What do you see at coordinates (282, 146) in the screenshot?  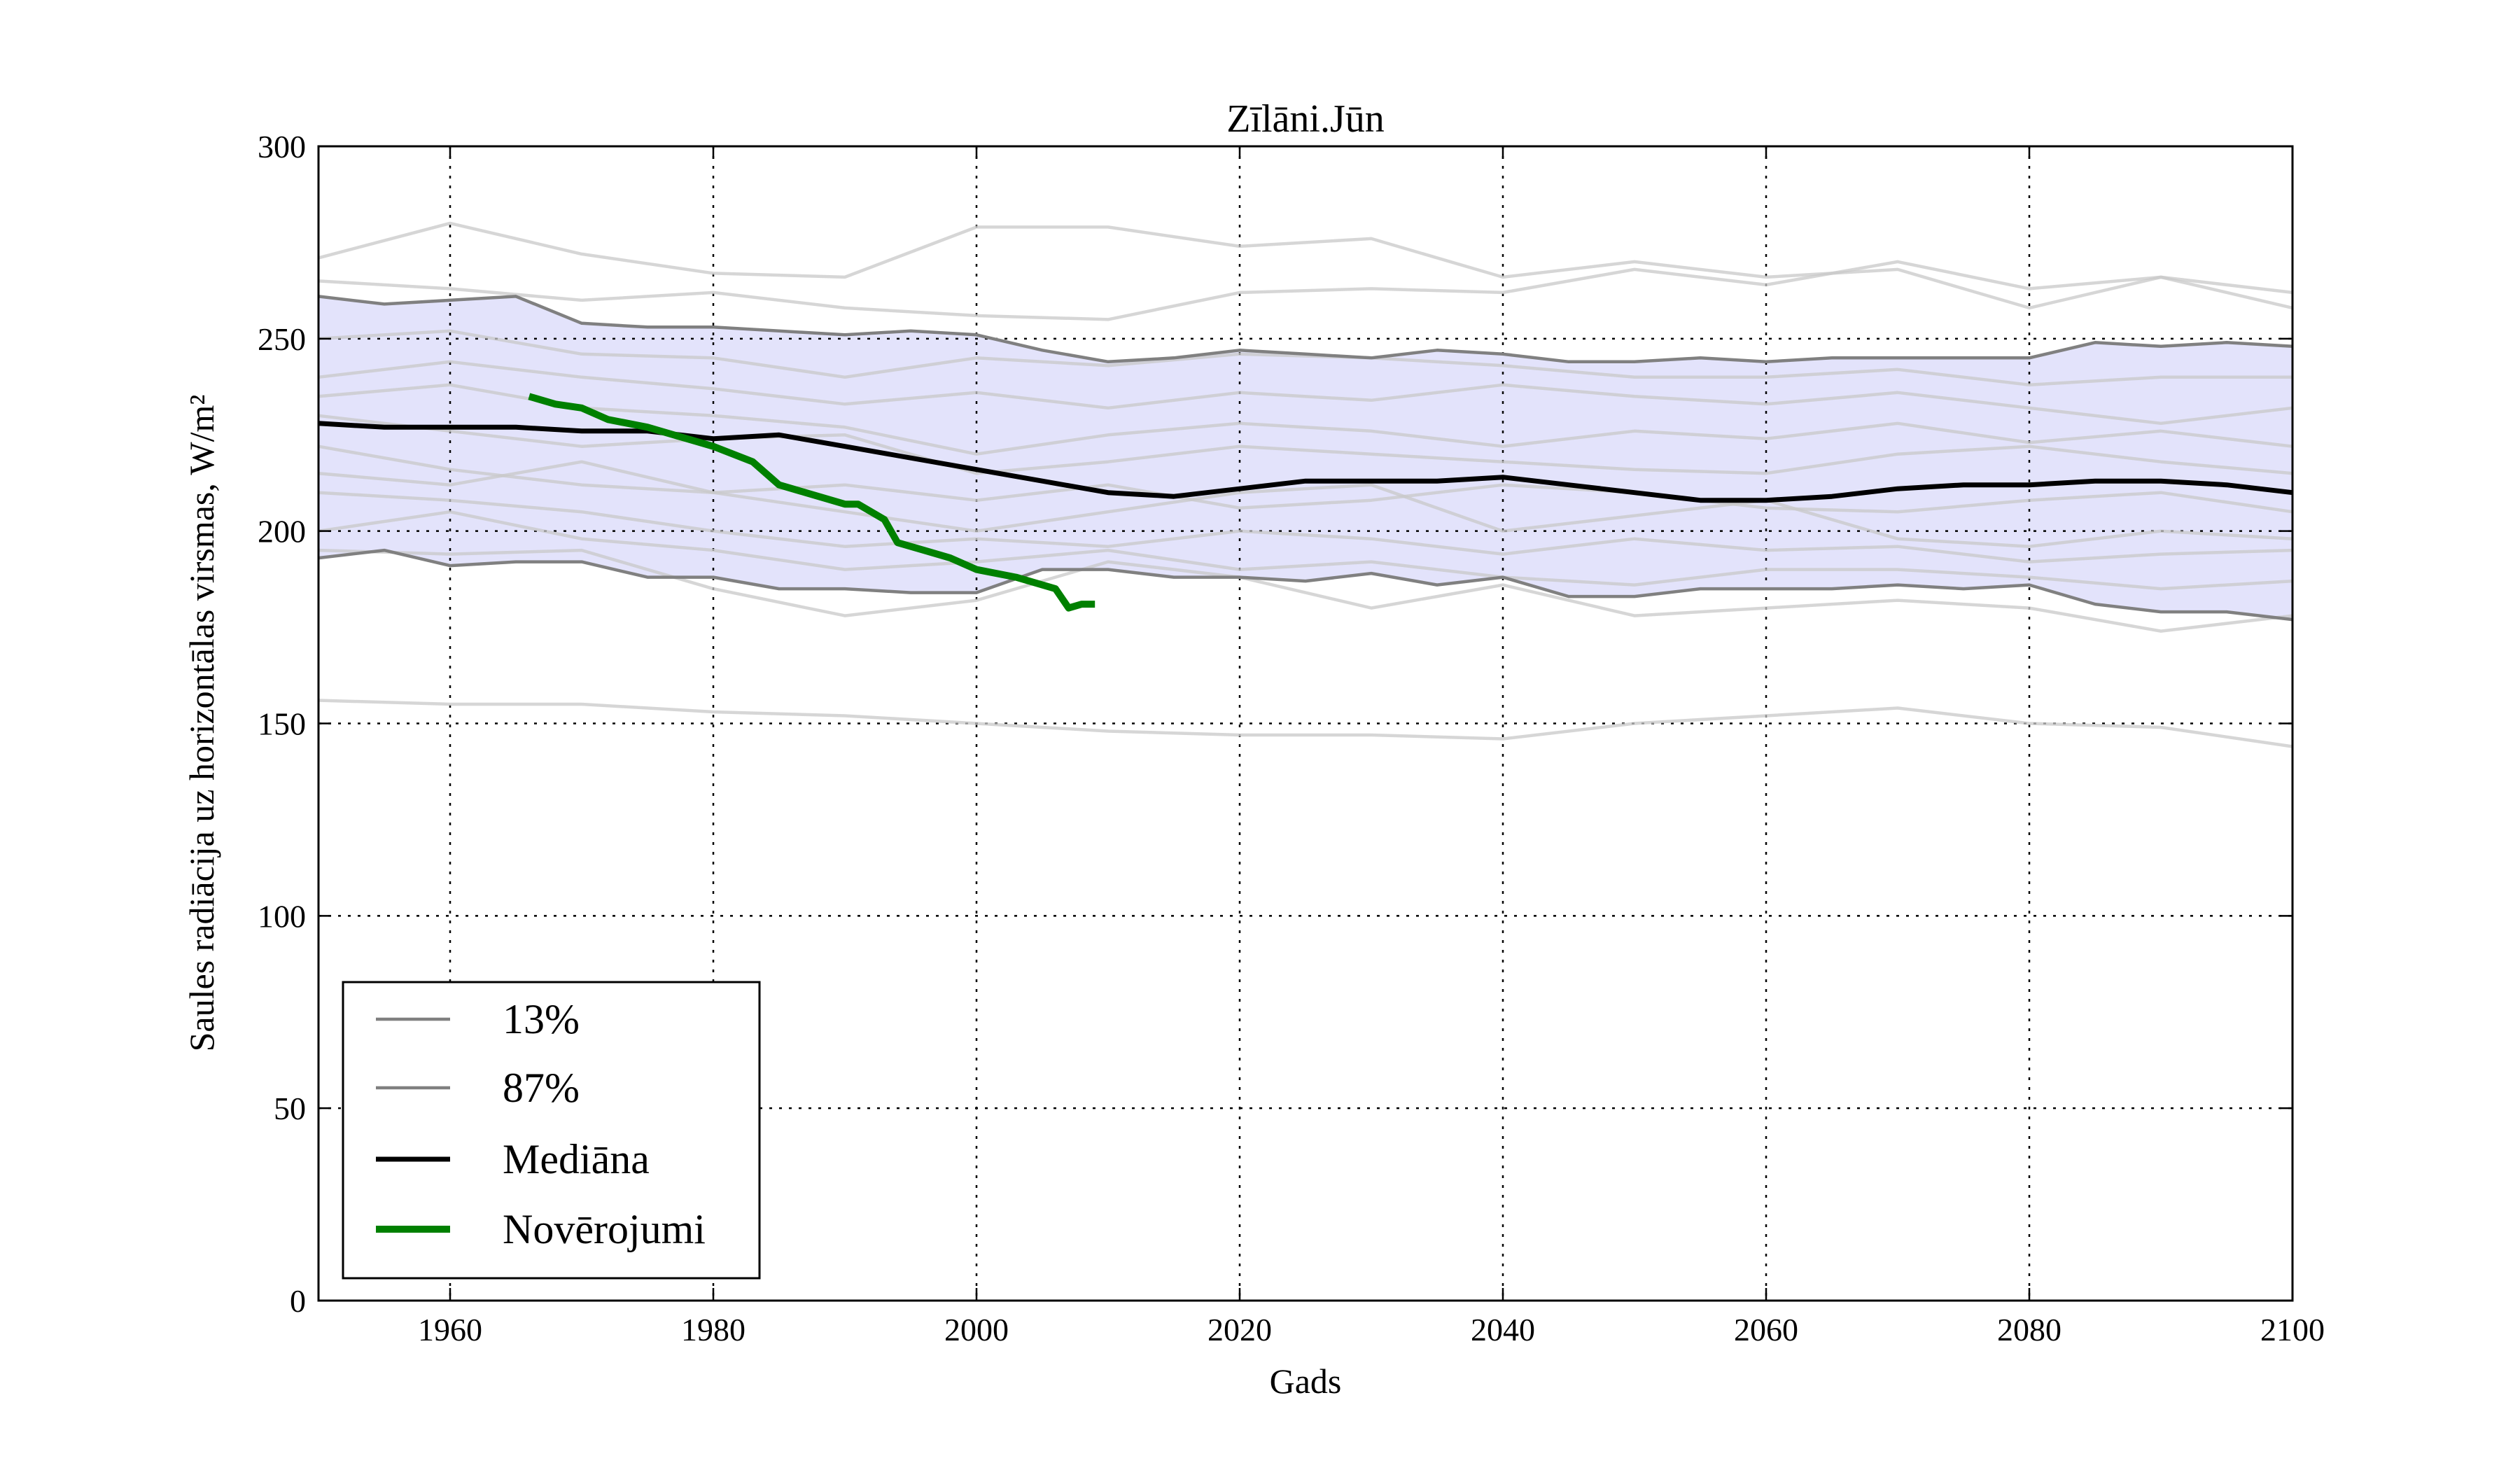 I see `y-tick-label: 300` at bounding box center [282, 146].